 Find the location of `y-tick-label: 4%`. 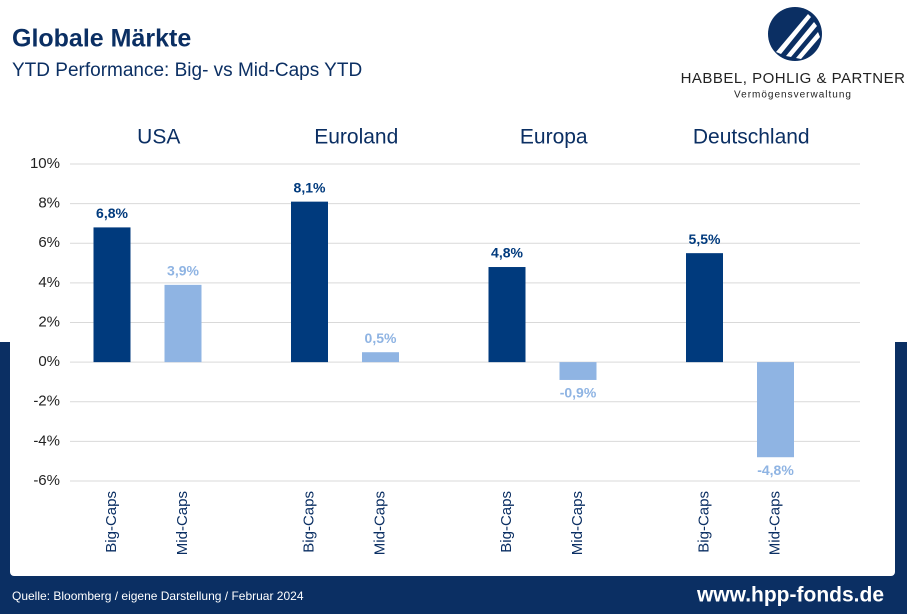

y-tick-label: 4% is located at coordinates (49, 282).